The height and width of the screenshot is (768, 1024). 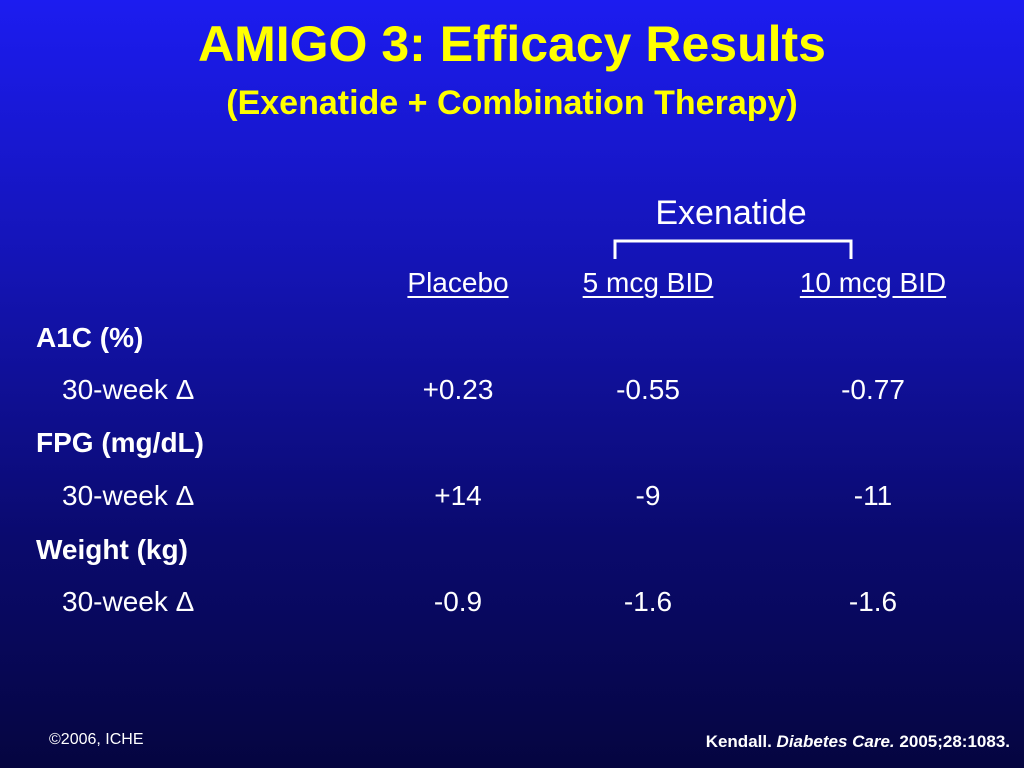 What do you see at coordinates (128, 601) in the screenshot?
I see `row-label-weight-30week: 30-week Δ` at bounding box center [128, 601].